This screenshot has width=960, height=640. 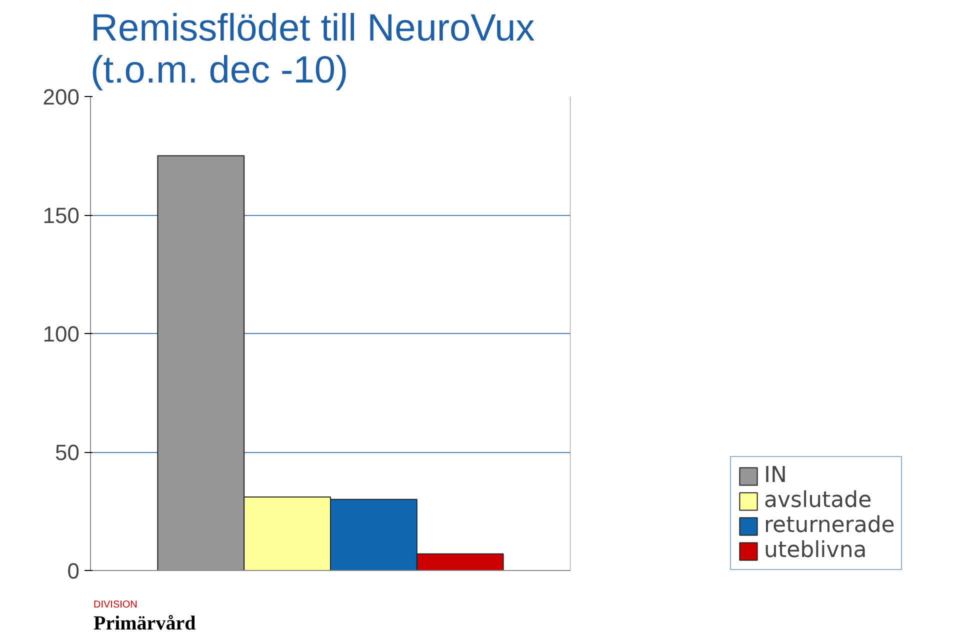 I want to click on y-tick-label: 50, so click(x=67, y=452).